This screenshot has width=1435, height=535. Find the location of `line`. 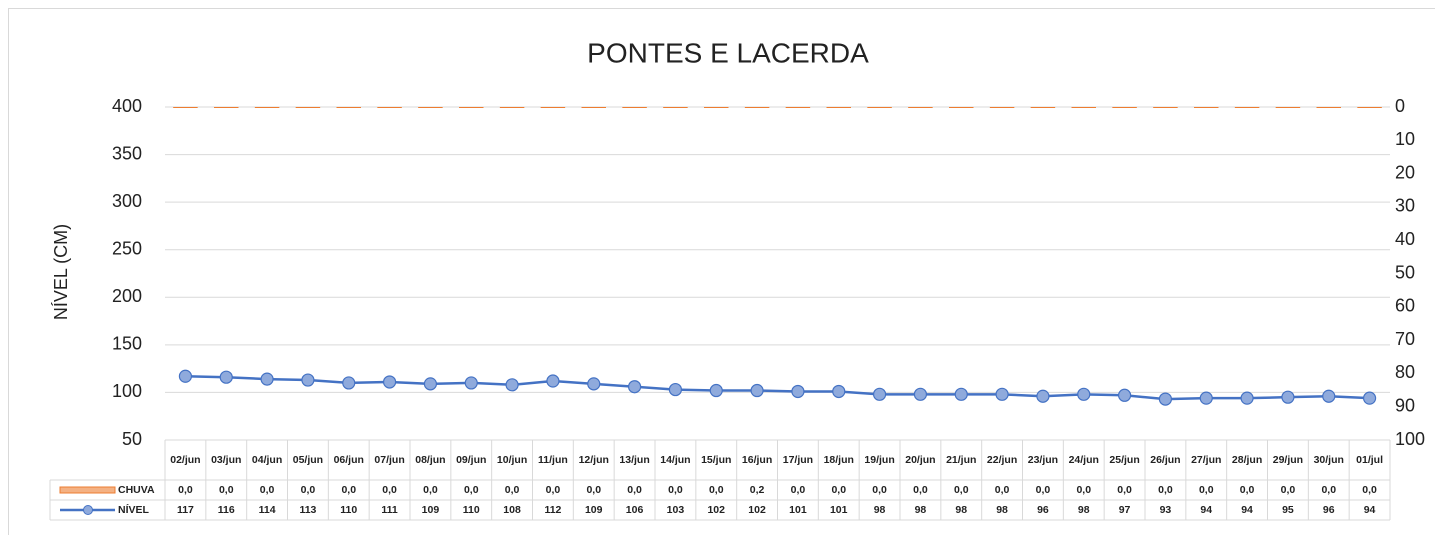

line is located at coordinates (777, 388).